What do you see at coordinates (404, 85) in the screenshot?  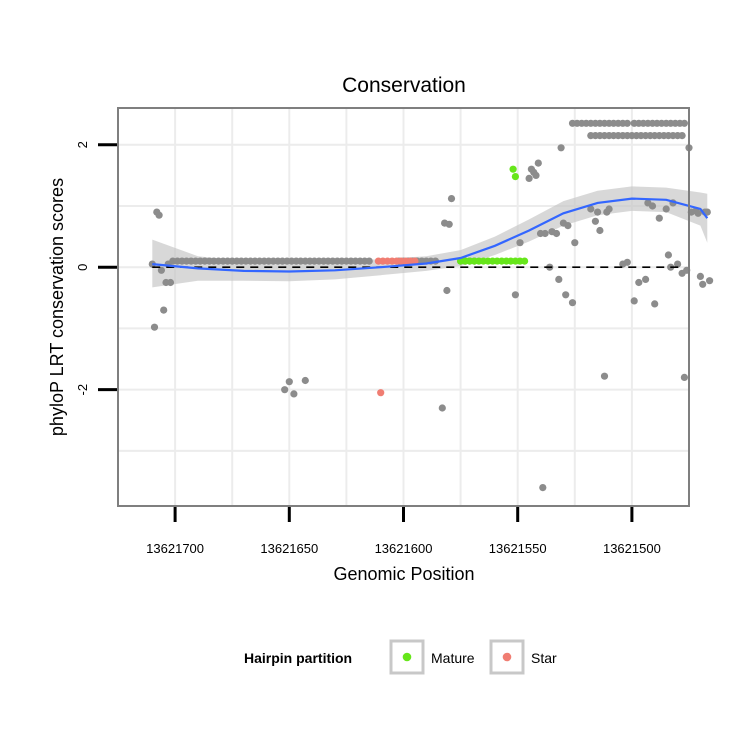 I see `chart-title: Conservation` at bounding box center [404, 85].